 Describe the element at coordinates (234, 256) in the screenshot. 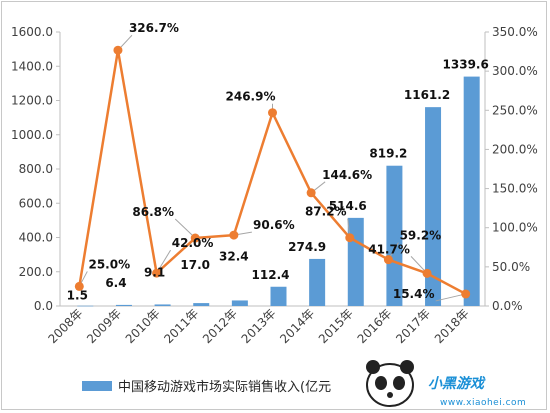

I see `bar-value-label: 32.4` at that location.